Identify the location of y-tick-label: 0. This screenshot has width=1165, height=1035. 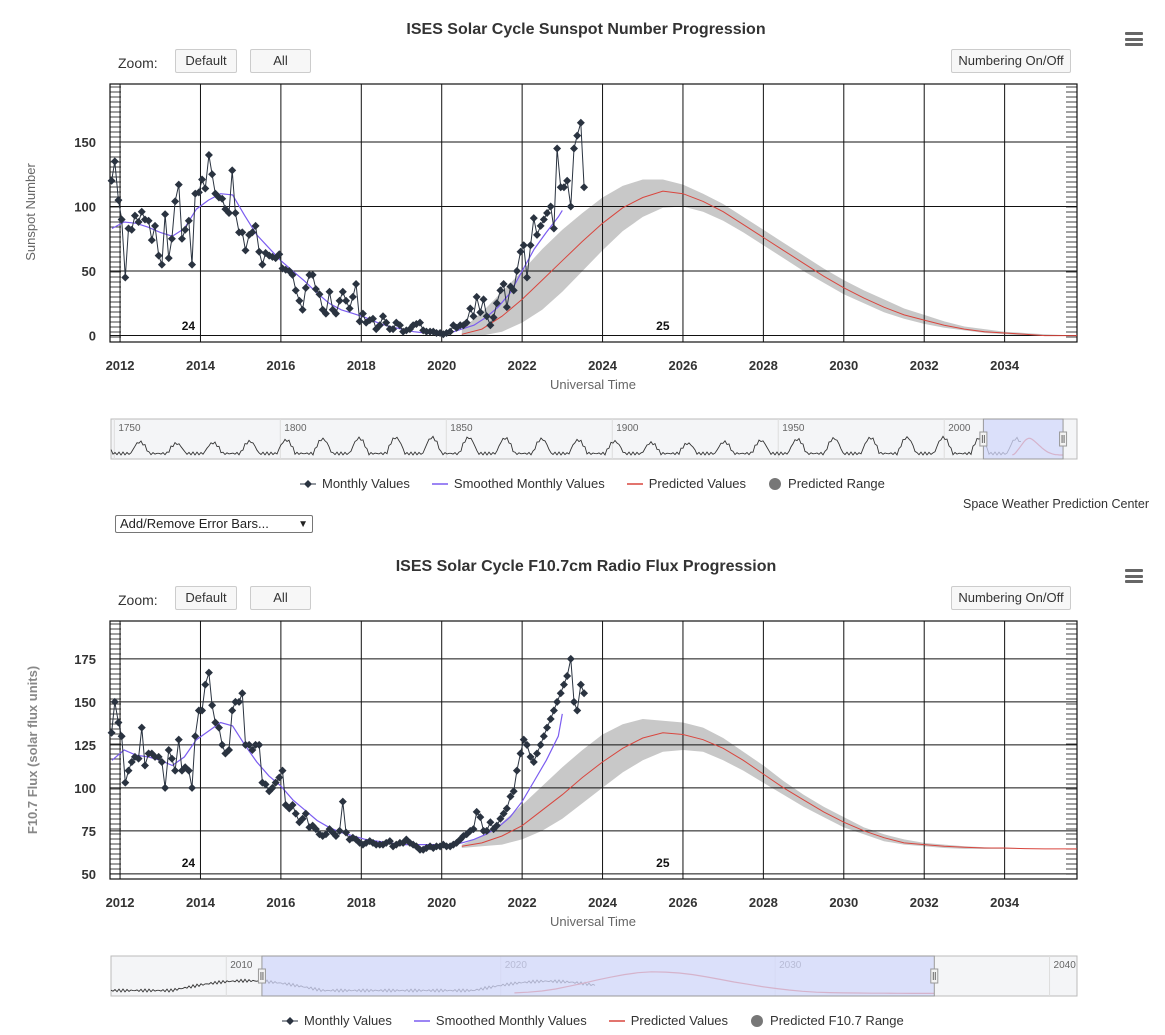
(92, 336).